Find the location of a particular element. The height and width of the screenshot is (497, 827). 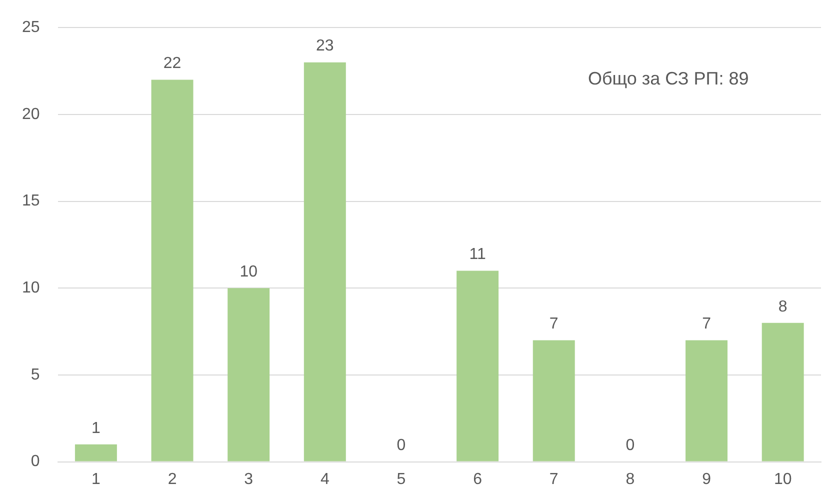

x-tick-label: 3 is located at coordinates (249, 479).